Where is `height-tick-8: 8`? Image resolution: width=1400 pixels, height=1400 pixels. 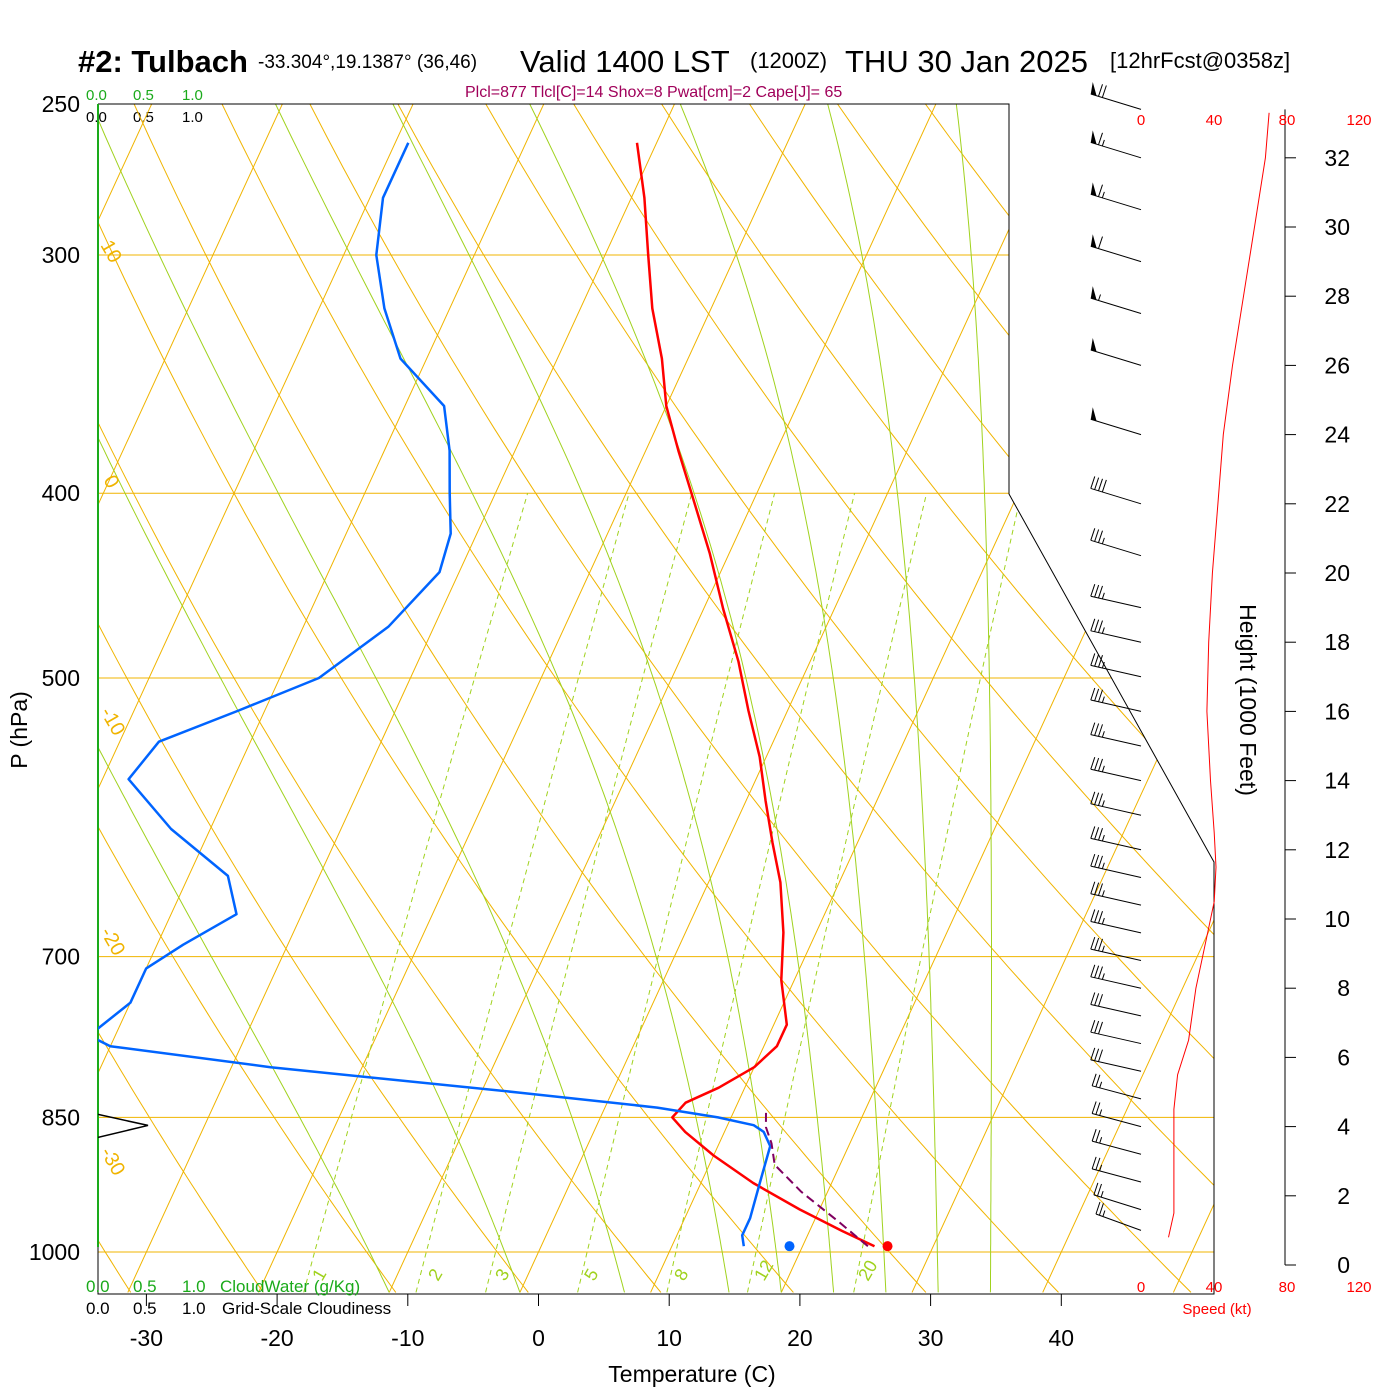 height-tick-8: 8 is located at coordinates (1343, 988).